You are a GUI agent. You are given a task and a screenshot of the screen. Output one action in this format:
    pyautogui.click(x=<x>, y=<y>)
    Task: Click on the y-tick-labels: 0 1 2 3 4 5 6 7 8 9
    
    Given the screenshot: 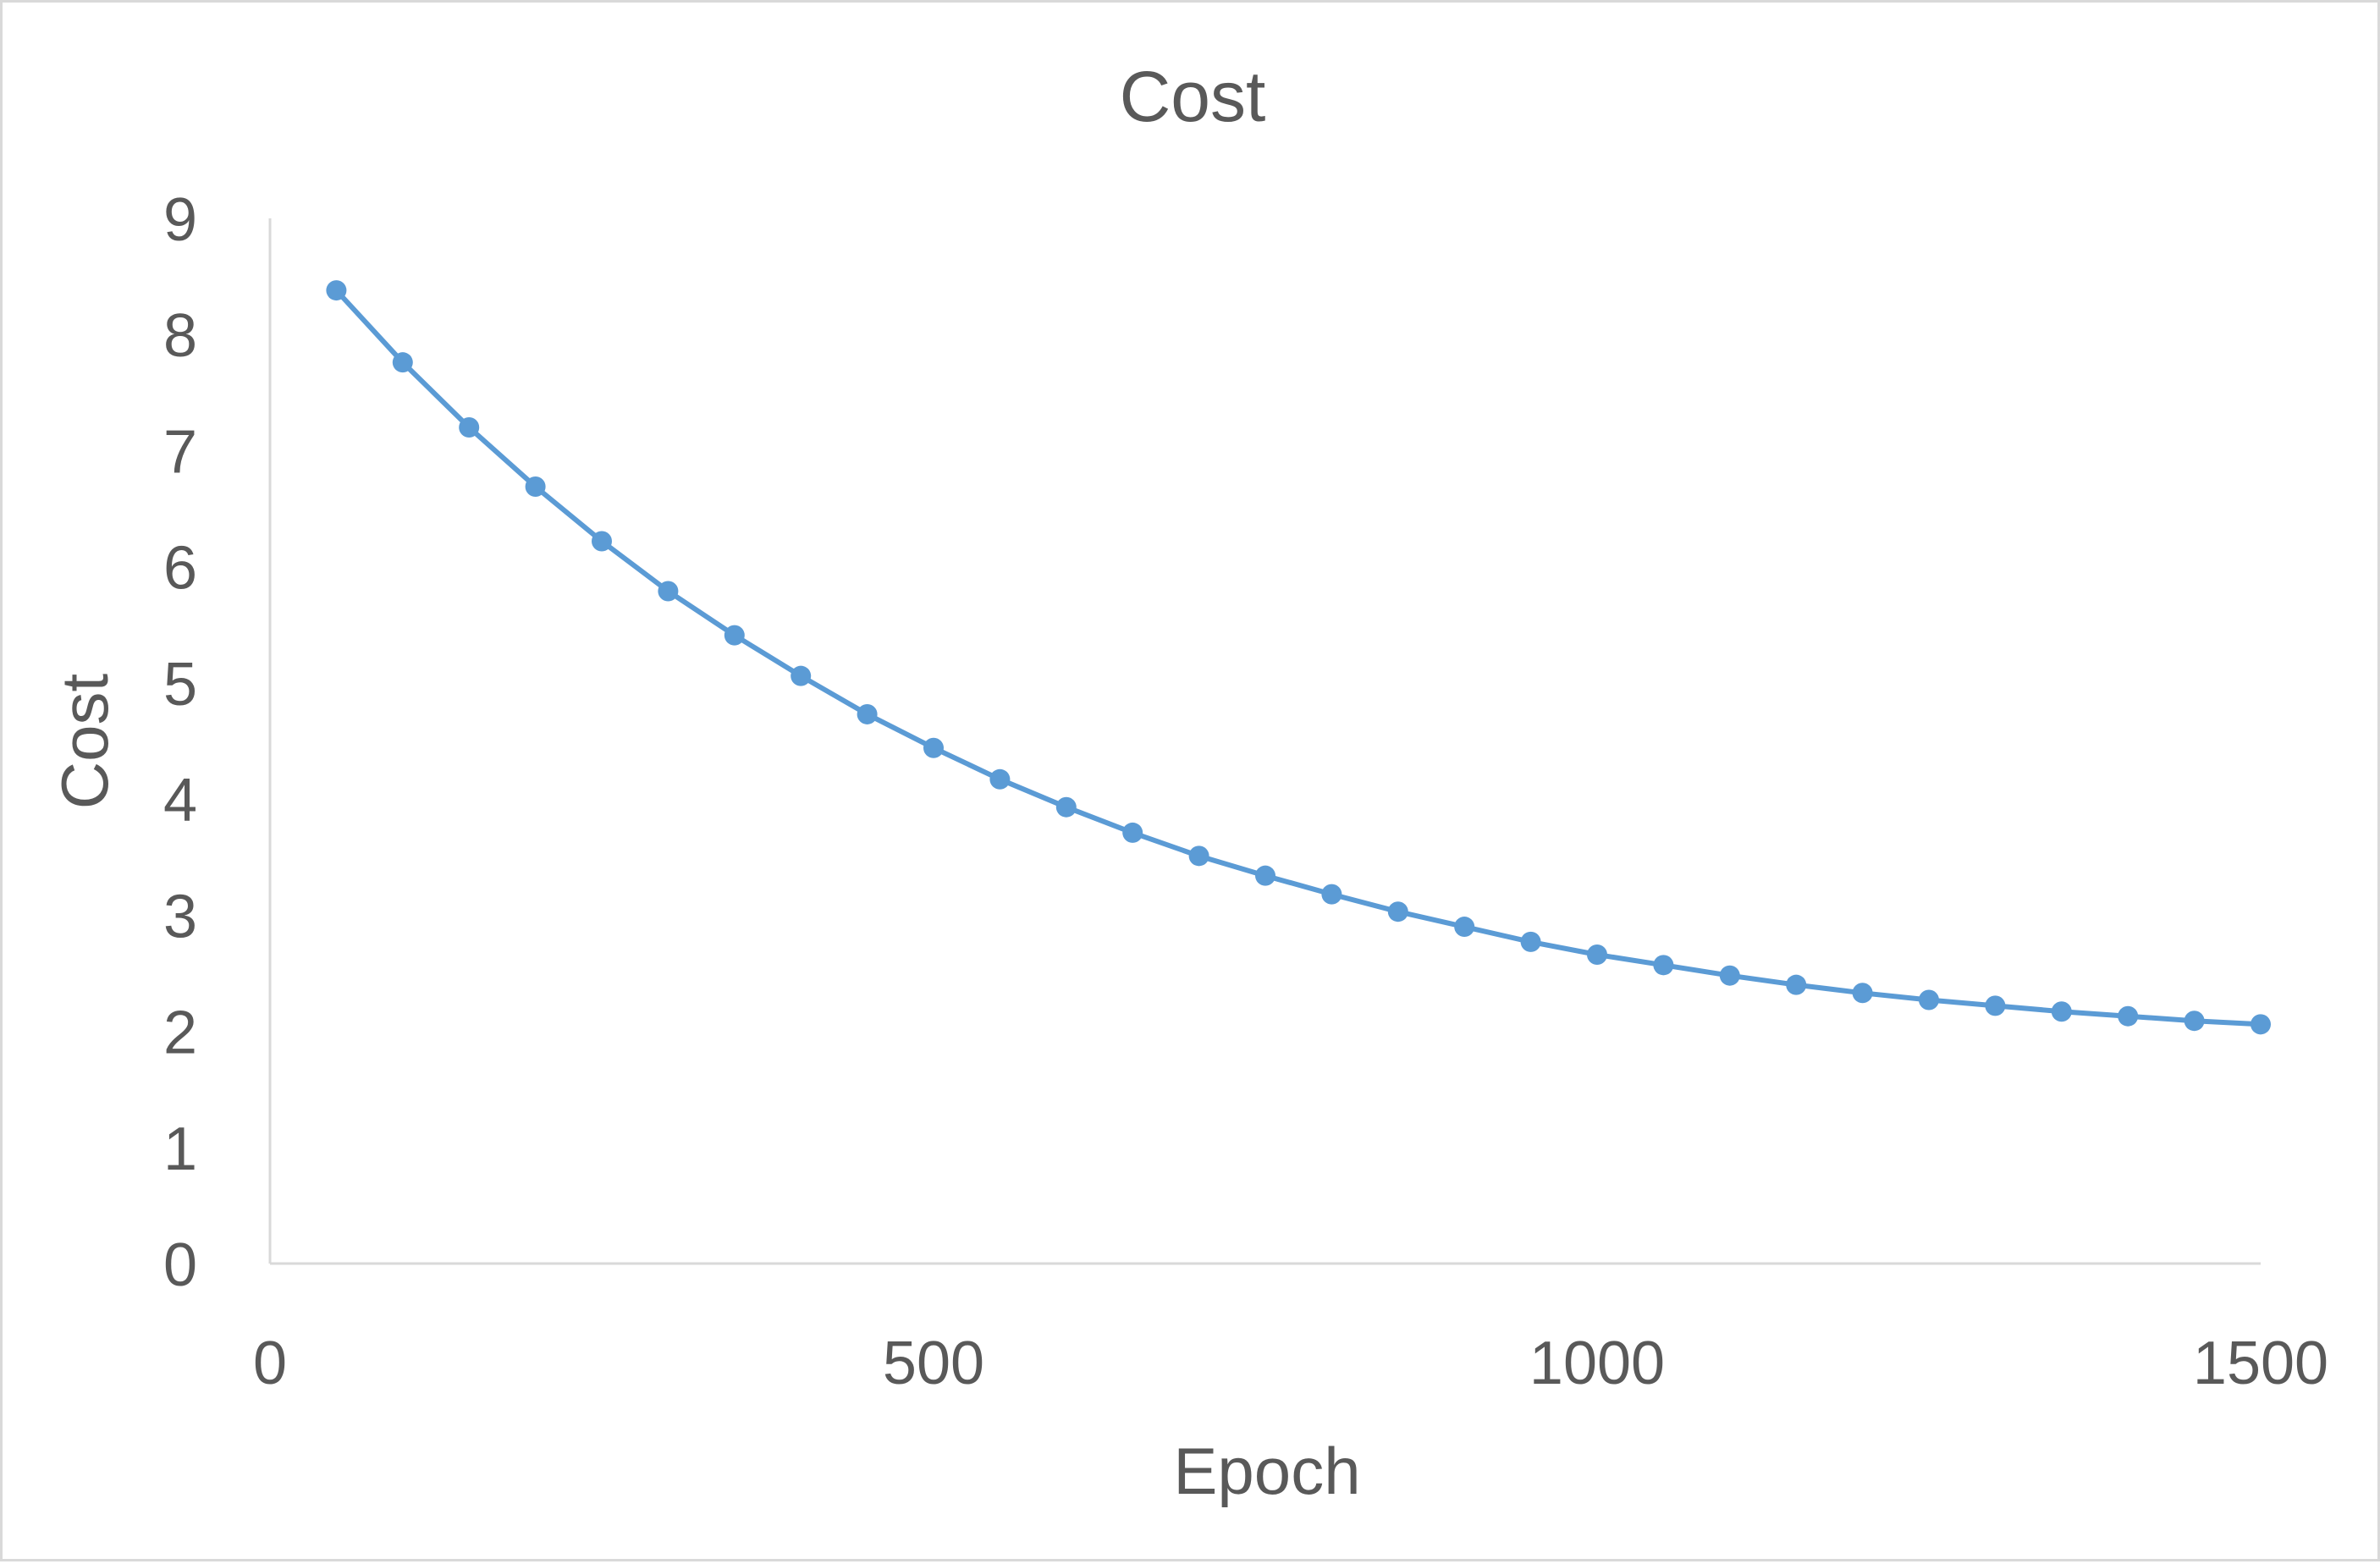 What is the action you would take?
    pyautogui.click(x=180, y=742)
    